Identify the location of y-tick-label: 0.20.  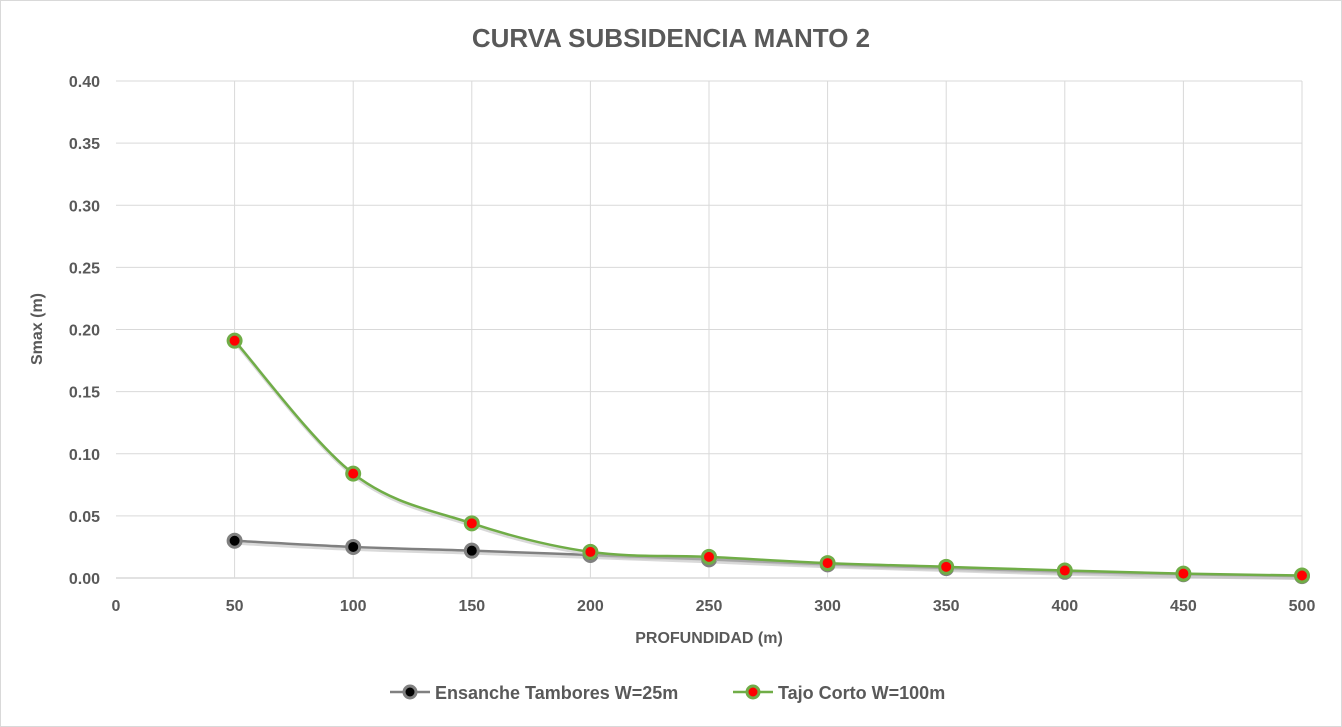
(84, 331).